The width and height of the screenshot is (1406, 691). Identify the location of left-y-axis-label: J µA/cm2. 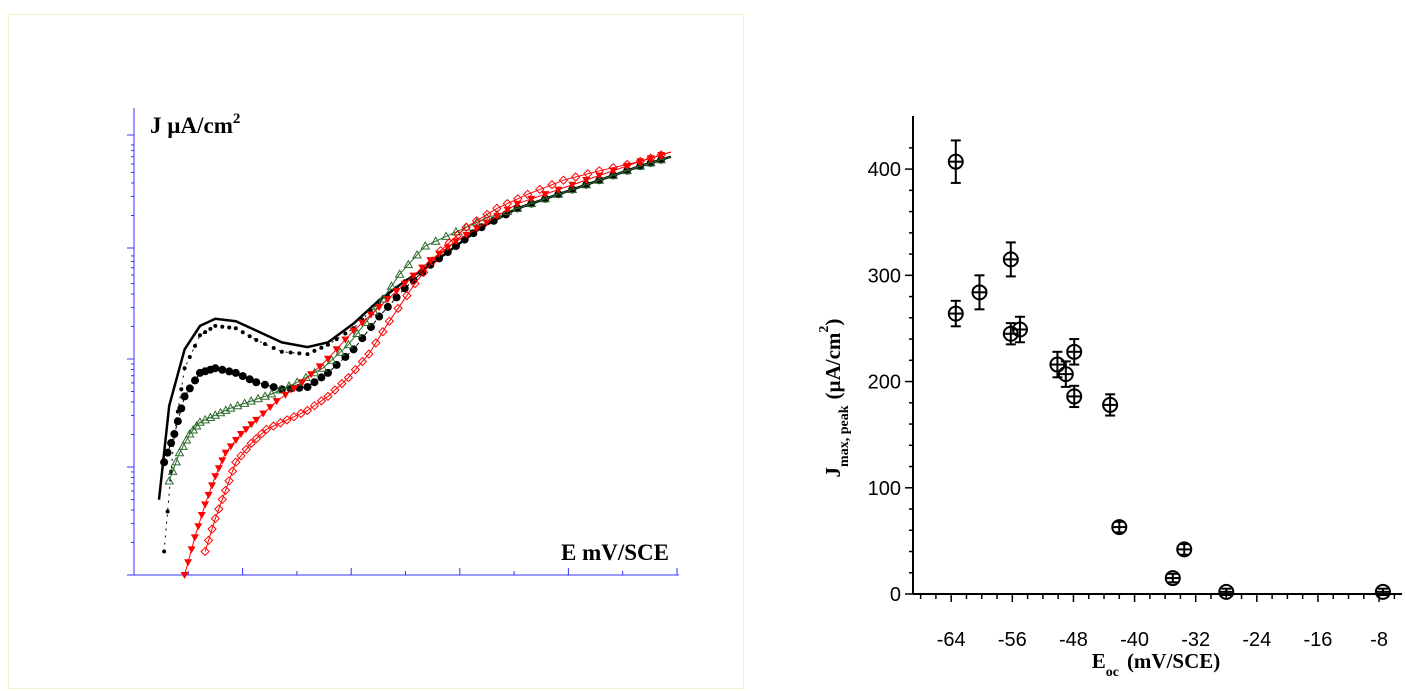
(195, 124).